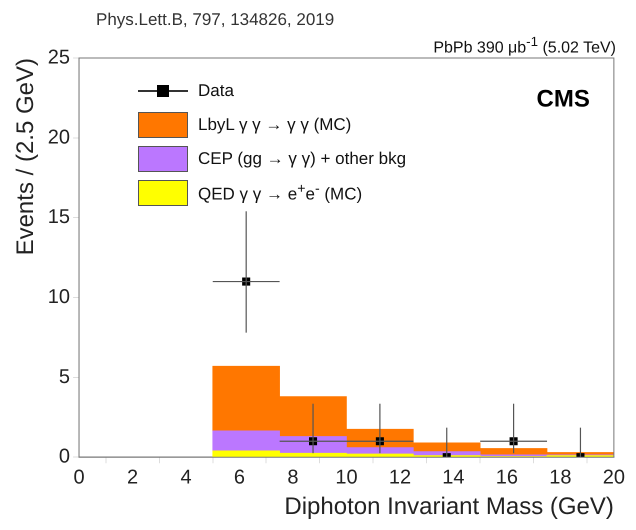  Describe the element at coordinates (59, 217) in the screenshot. I see `y-tick-label: 15` at that location.